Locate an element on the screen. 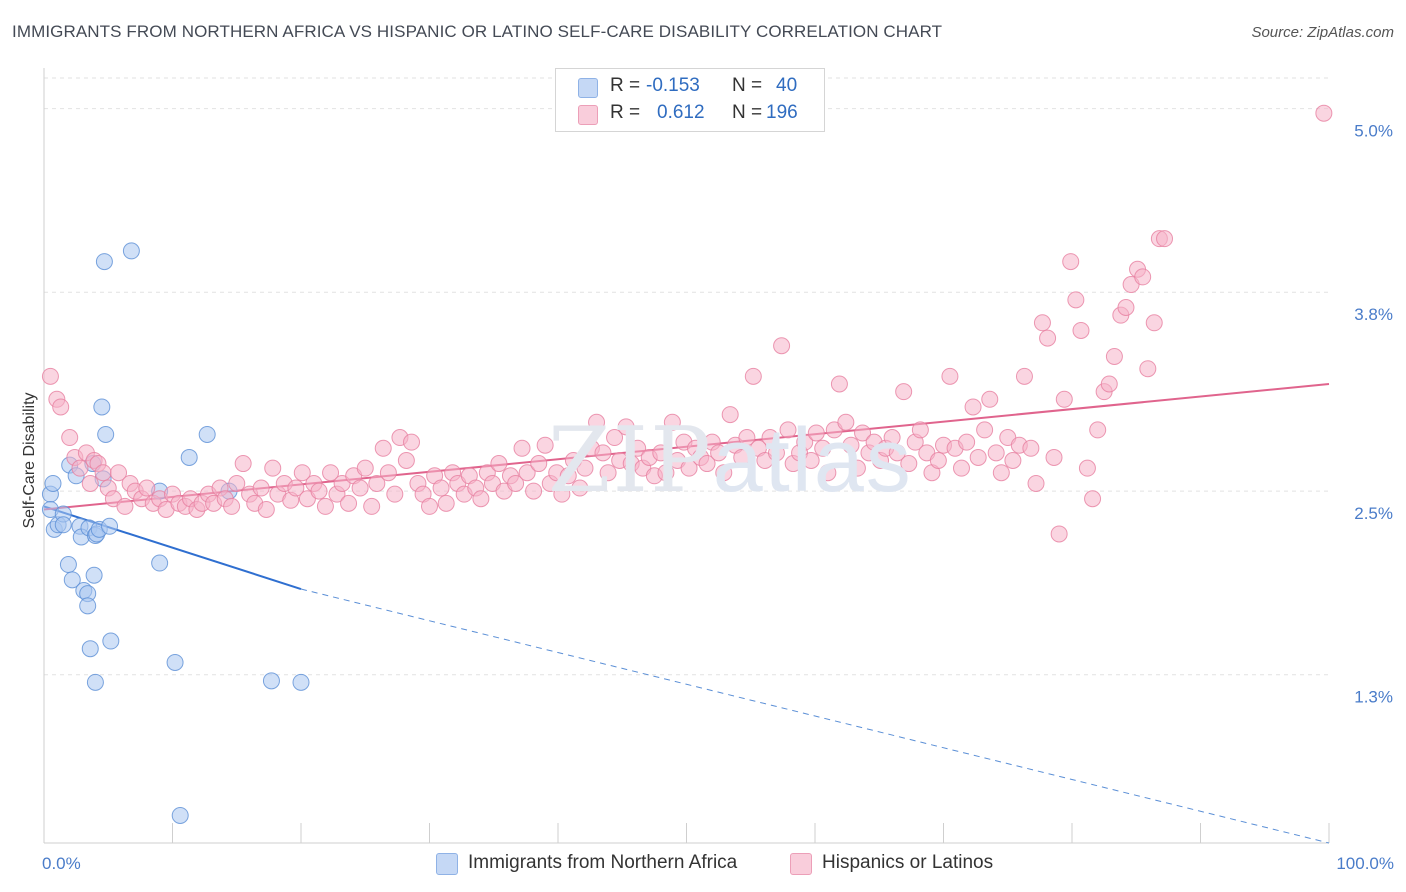 Image resolution: width=1406 pixels, height=892 pixels. legend-r-value: 0.612 is located at coordinates (681, 112).